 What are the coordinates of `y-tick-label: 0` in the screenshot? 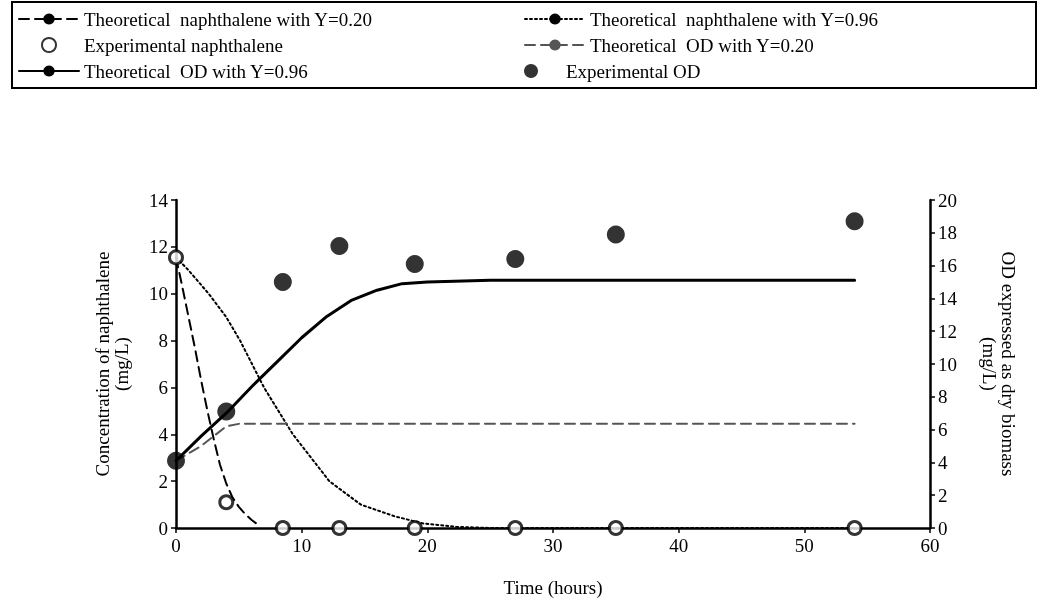 It's located at (163, 528).